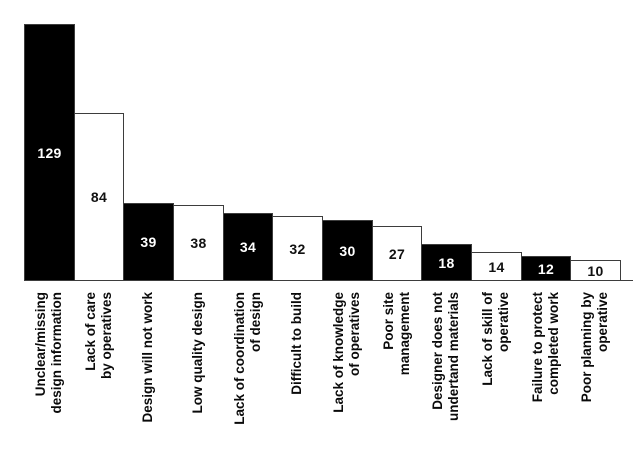  Describe the element at coordinates (388, 321) in the screenshot. I see `category-label-line: Poor site` at that location.